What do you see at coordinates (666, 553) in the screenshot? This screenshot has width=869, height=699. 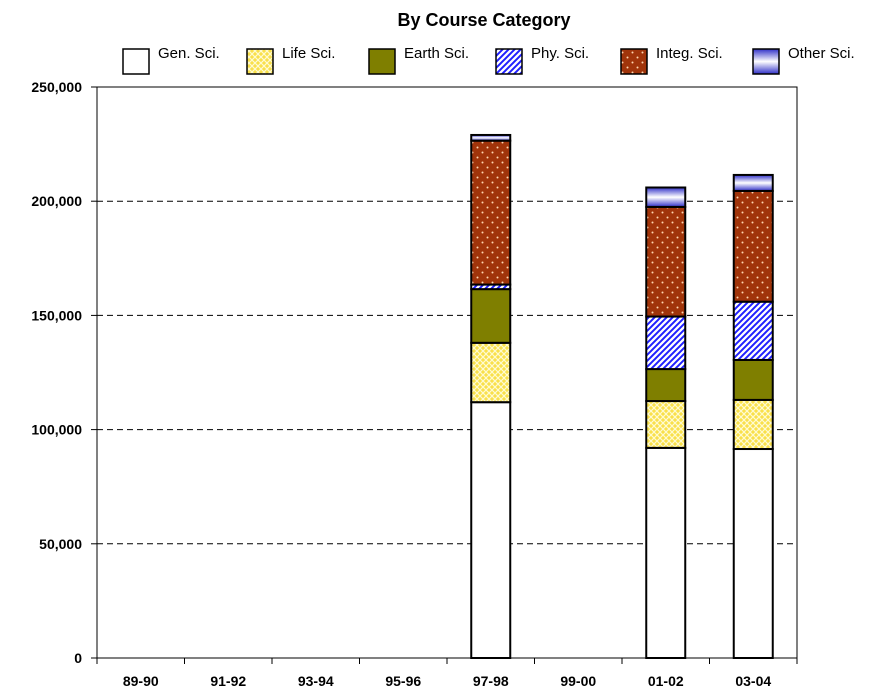 I see `bar-01-02-gen-sci` at bounding box center [666, 553].